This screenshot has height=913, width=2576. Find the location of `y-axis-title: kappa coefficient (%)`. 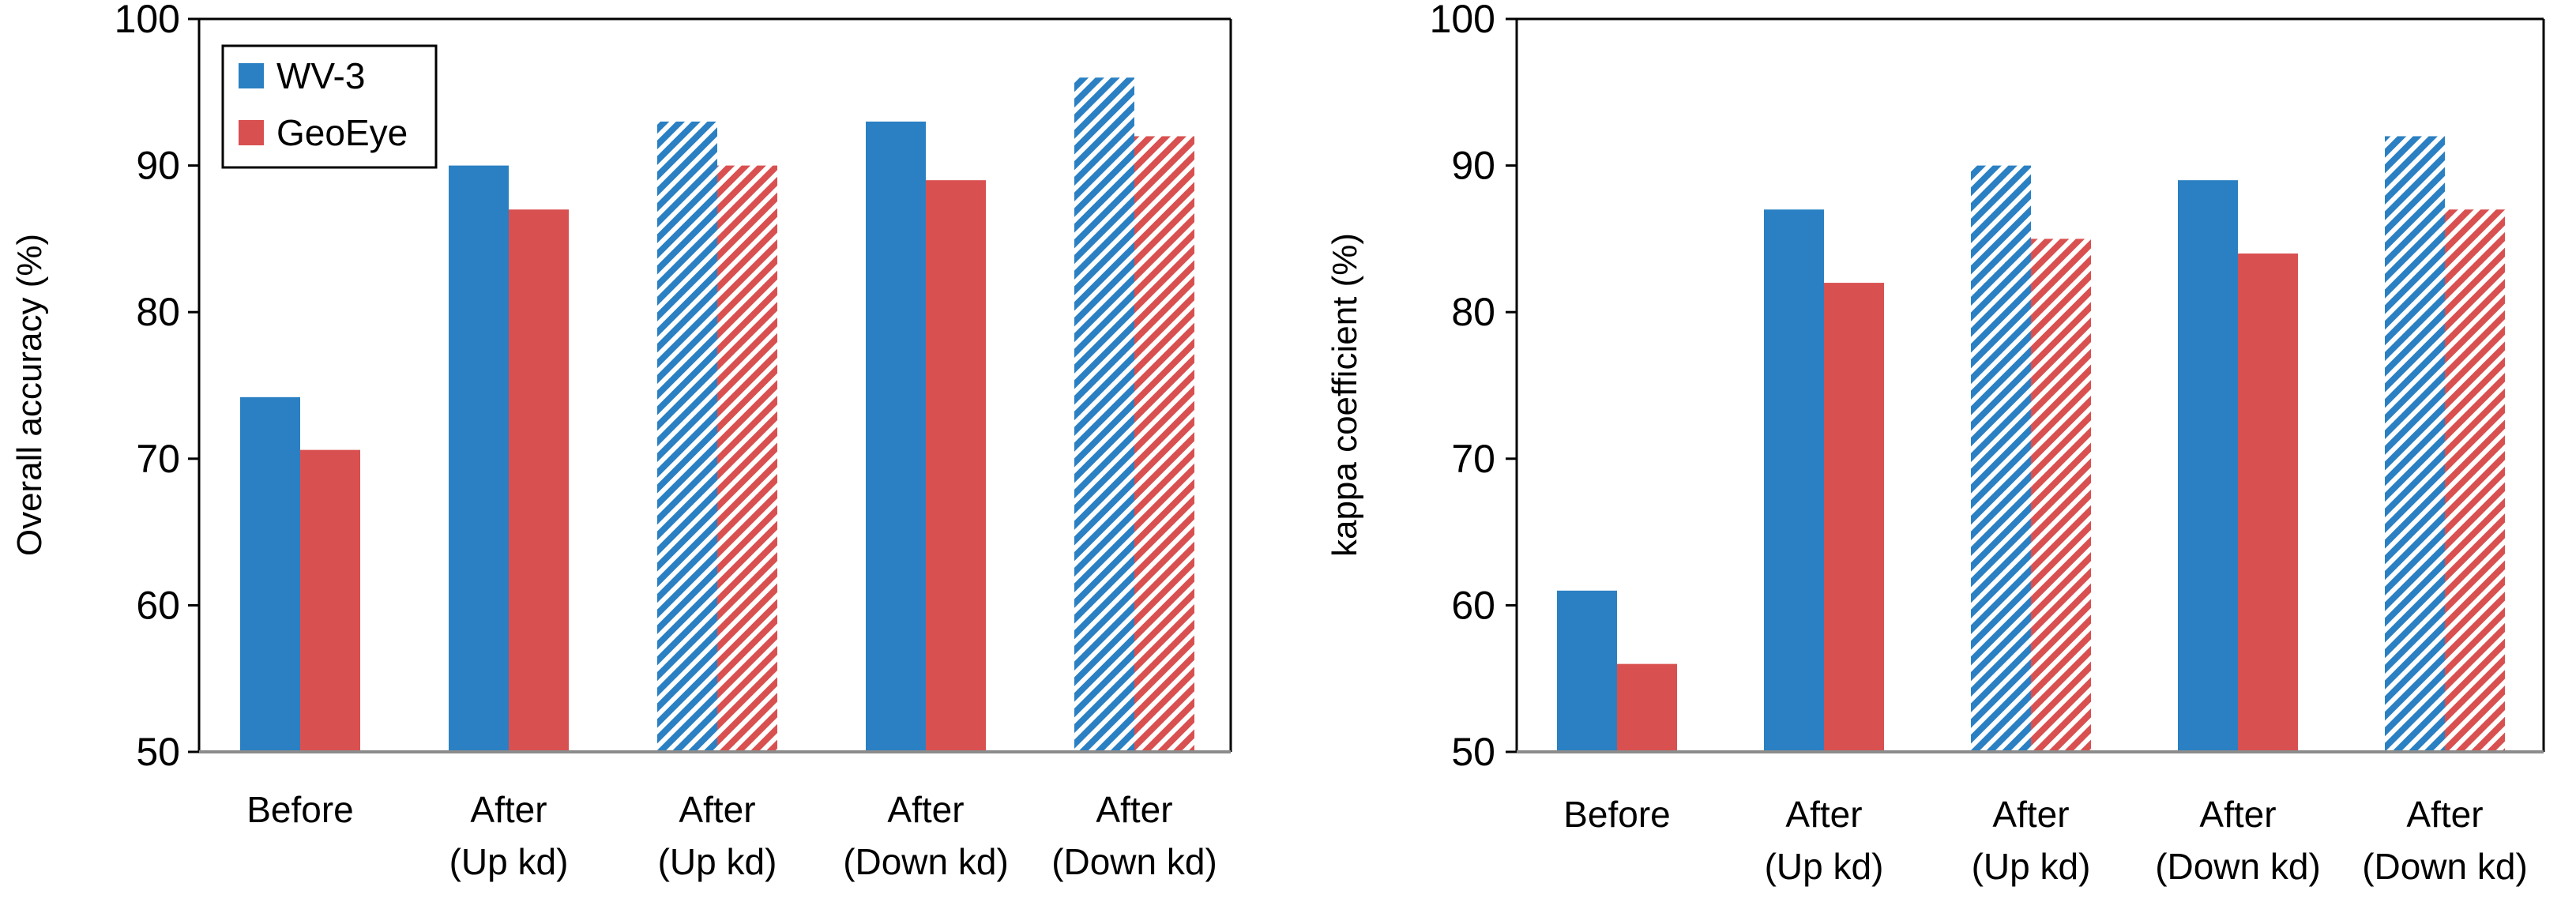

y-axis-title: kappa coefficient (%) is located at coordinates (1345, 395).